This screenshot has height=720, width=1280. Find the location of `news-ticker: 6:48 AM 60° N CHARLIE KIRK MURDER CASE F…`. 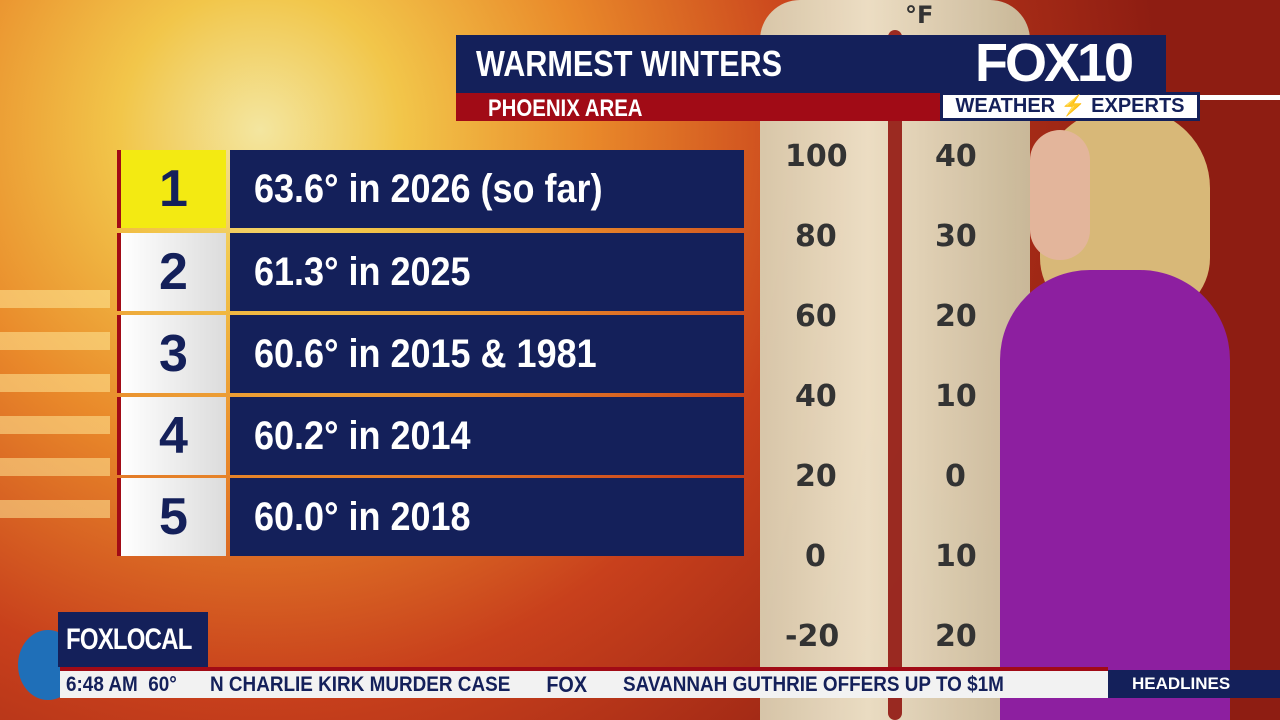

news-ticker: 6:48 AM 60° N CHARLIE KIRK MURDER CASE F… is located at coordinates (584, 684).